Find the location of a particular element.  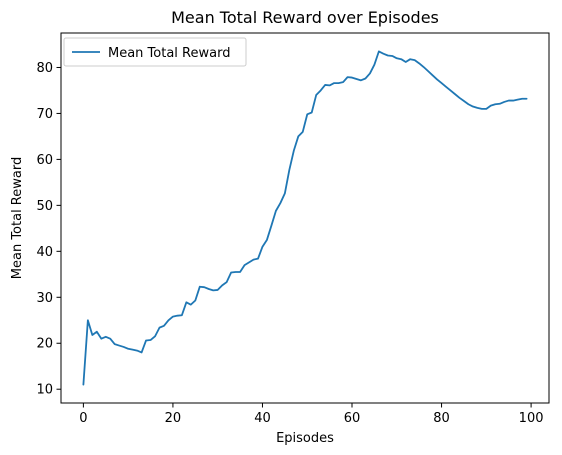

y-tick-label: 70 is located at coordinates (44, 114).